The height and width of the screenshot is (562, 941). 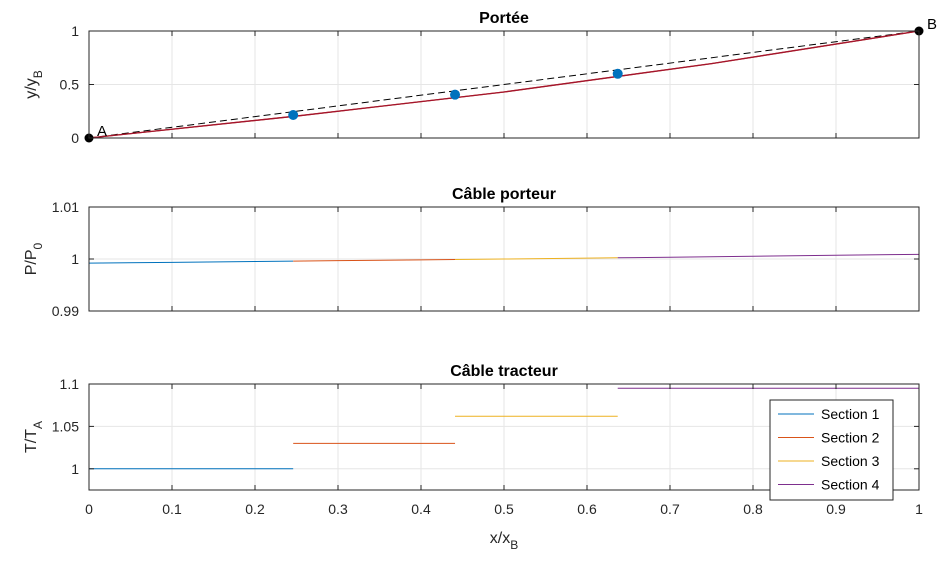 I want to click on x-tick-label: 0.2, so click(x=255, y=509).